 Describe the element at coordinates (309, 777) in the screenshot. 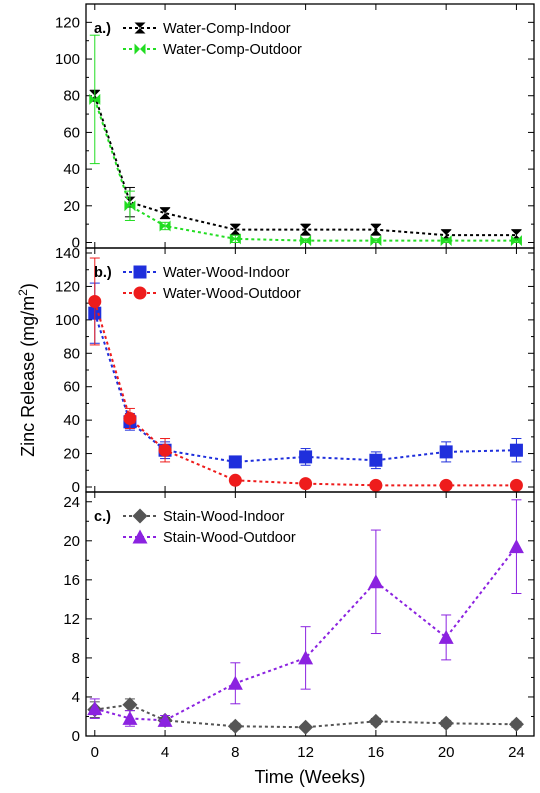

I see `x-axis-title: Time (Weeks)` at that location.